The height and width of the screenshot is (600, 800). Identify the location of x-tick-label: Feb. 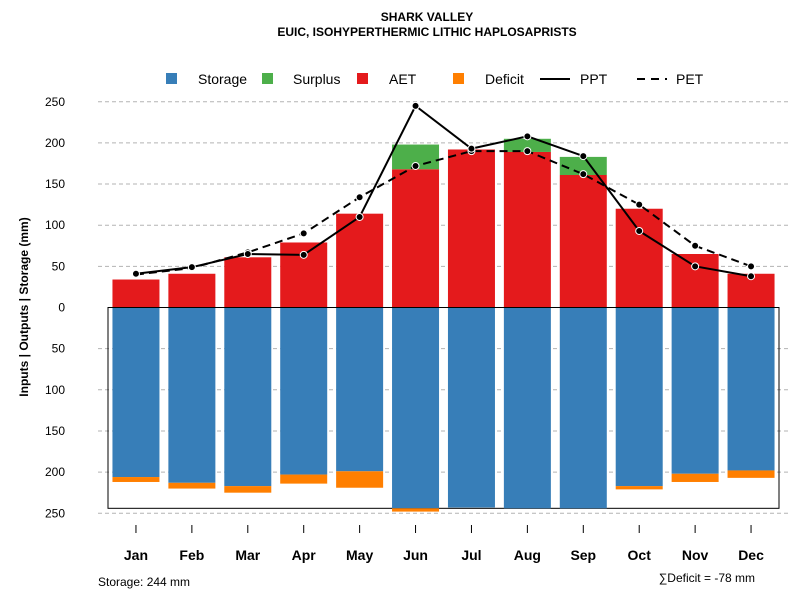
(191, 555).